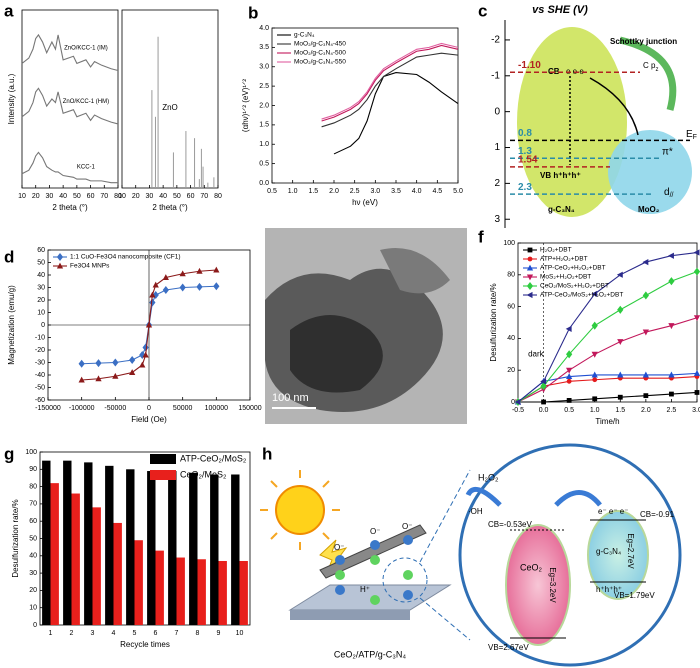  I want to click on legend-label: CeO₂/MoS₂, so click(203, 474).